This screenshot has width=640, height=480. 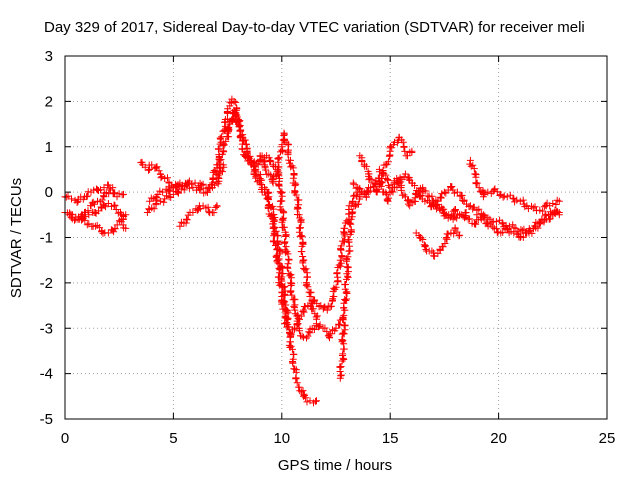 I want to click on series-prn-r, so click(x=514, y=185).